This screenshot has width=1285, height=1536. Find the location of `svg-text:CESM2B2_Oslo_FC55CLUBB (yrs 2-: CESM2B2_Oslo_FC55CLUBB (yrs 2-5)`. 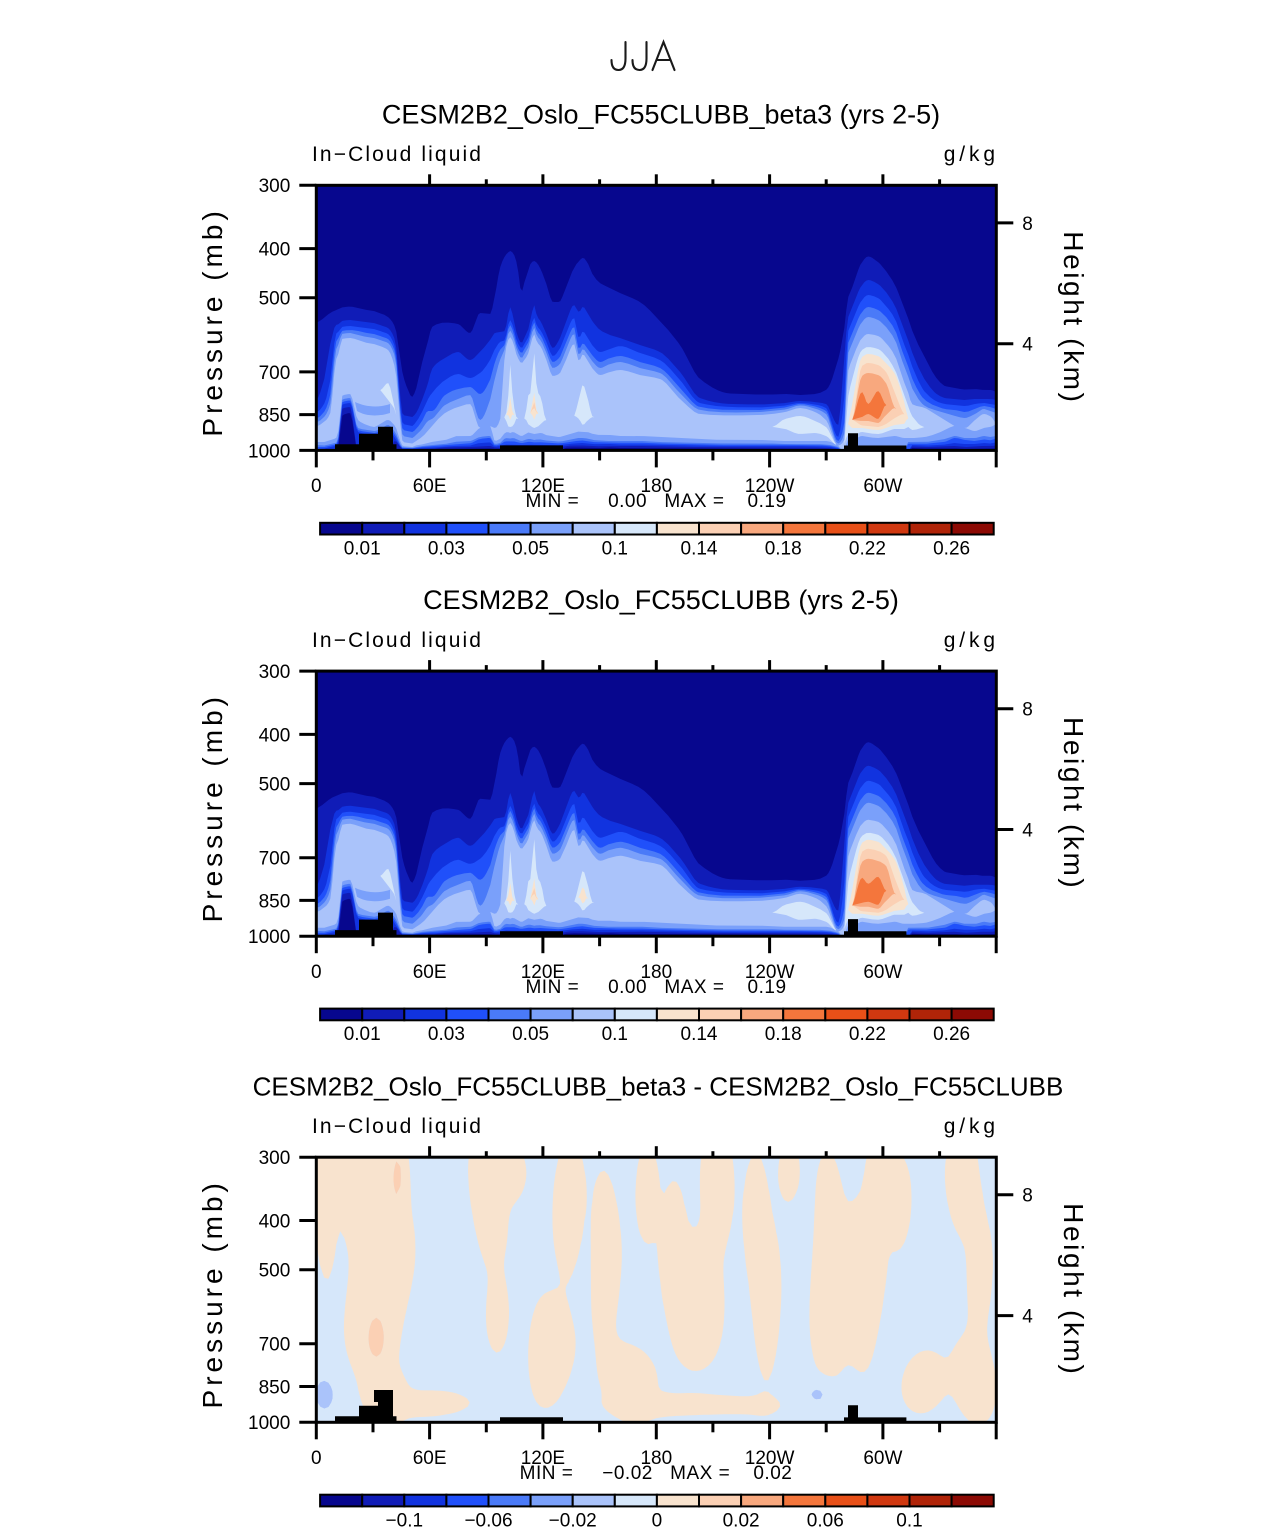

svg-text:CESM2B2_Oslo_FC55CLUBB (yrs 2-: CESM2B2_Oslo_FC55CLUBB (yrs 2-5) is located at coordinates (661, 600).